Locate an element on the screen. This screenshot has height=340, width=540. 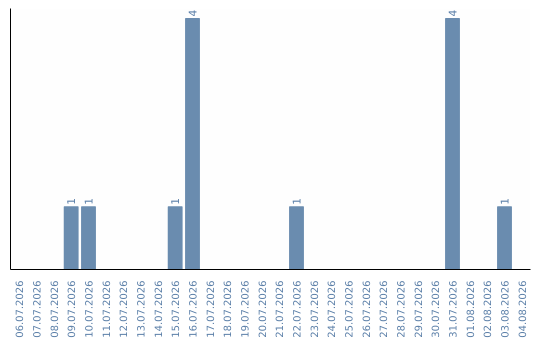
x-tick-label: 20.07.2026 is located at coordinates (263, 309).